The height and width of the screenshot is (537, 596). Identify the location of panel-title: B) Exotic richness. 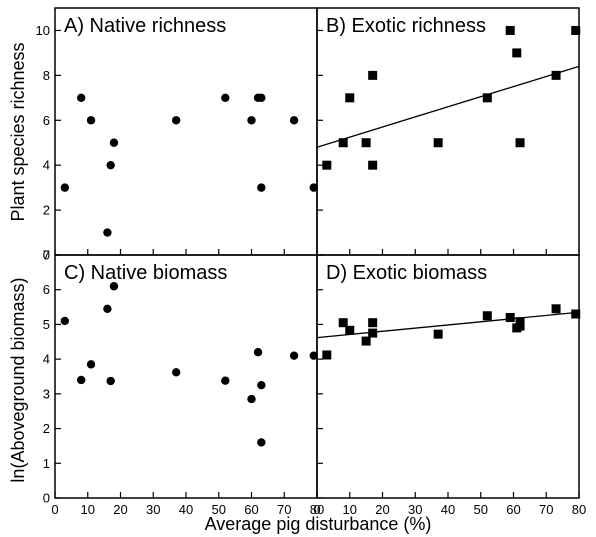
(406, 26).